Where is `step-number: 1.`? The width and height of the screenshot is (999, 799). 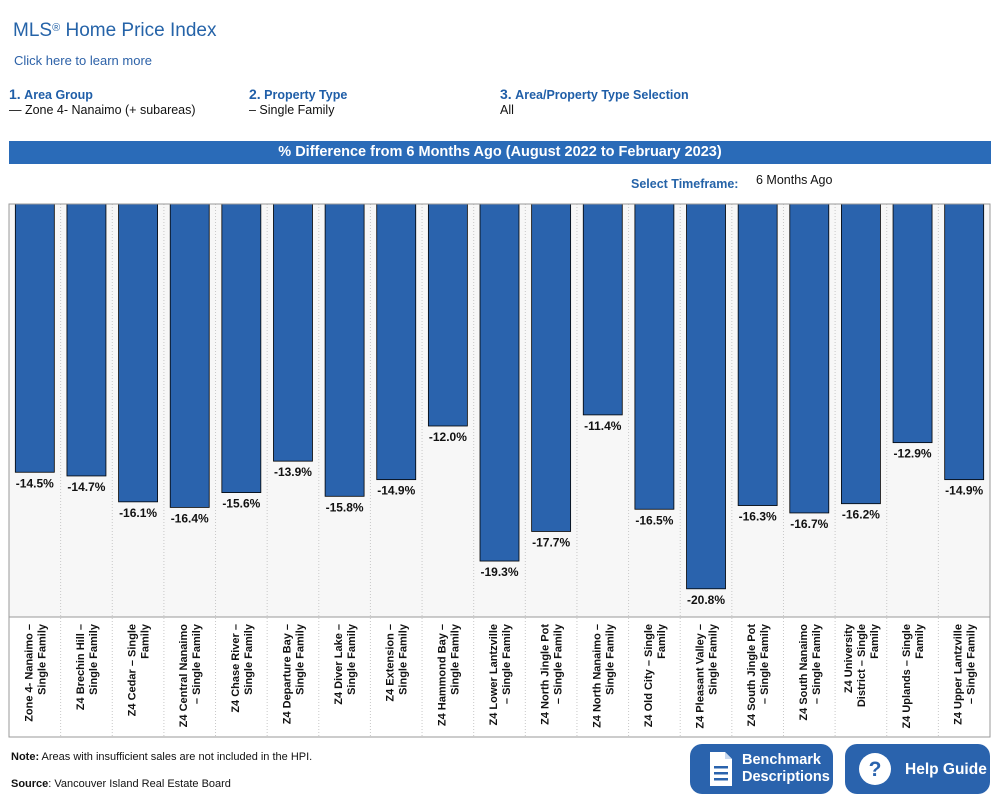
step-number: 1. is located at coordinates (15, 94).